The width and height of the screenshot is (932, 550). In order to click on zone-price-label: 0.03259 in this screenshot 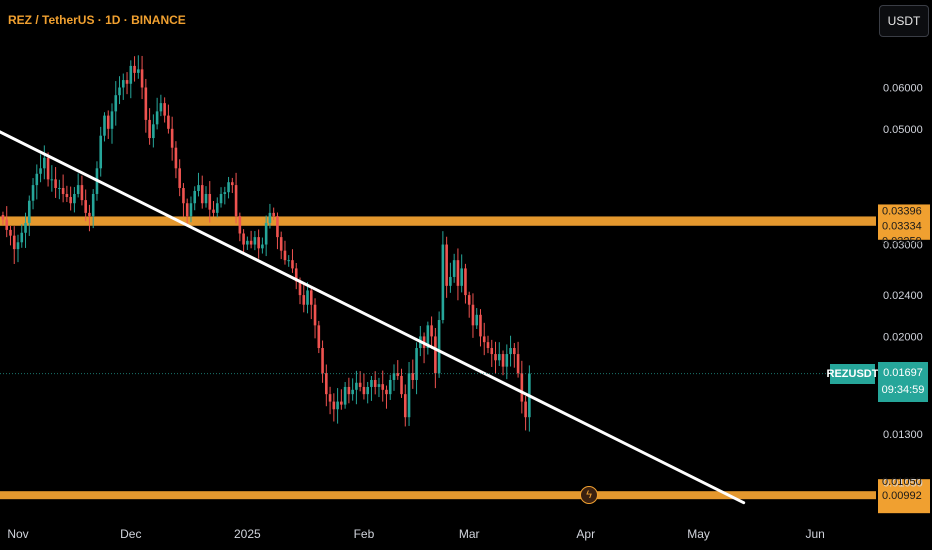, I will do `click(902, 241)`.